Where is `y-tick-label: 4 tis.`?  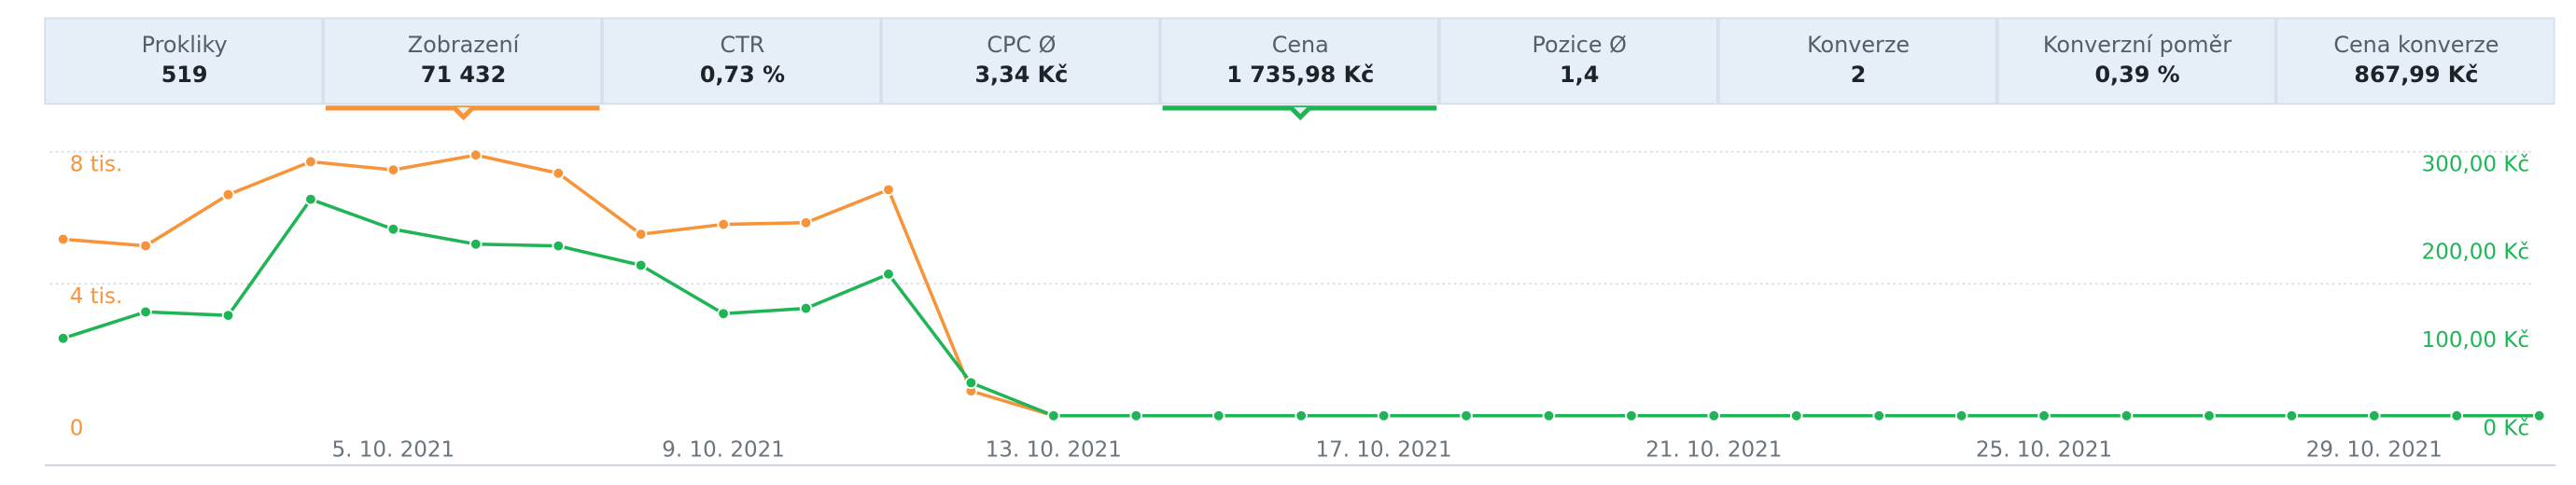
y-tick-label: 4 tis. is located at coordinates (96, 296).